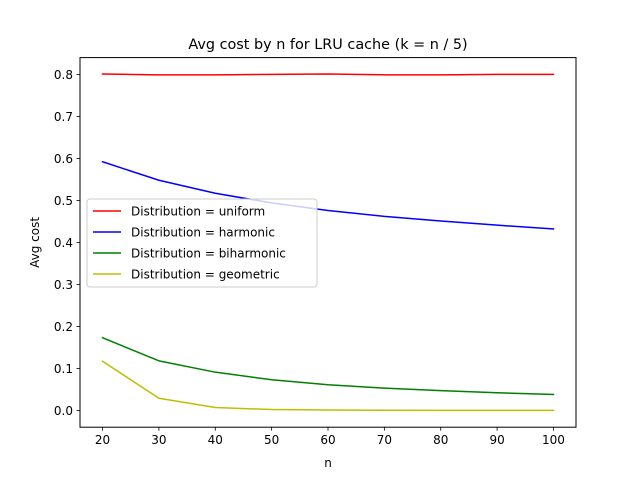 Image resolution: width=640 pixels, height=480 pixels. I want to click on y-tick-label: 0.5, so click(63, 201).